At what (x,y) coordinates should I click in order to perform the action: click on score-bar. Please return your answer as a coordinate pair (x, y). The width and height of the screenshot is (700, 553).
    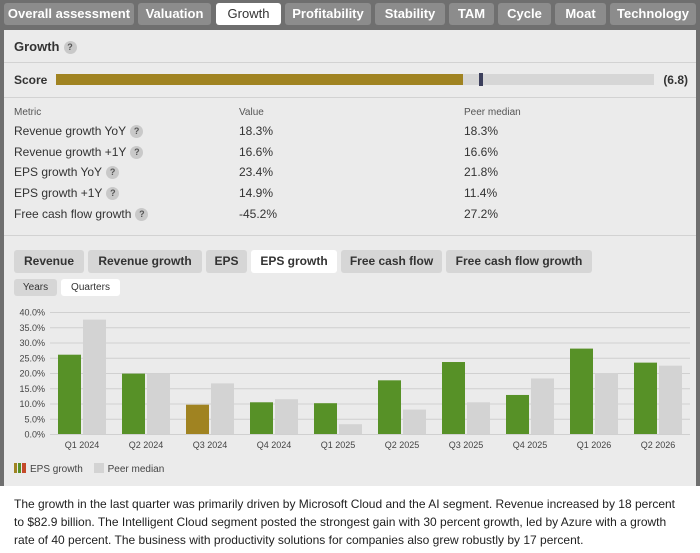
    Looking at the image, I should click on (355, 79).